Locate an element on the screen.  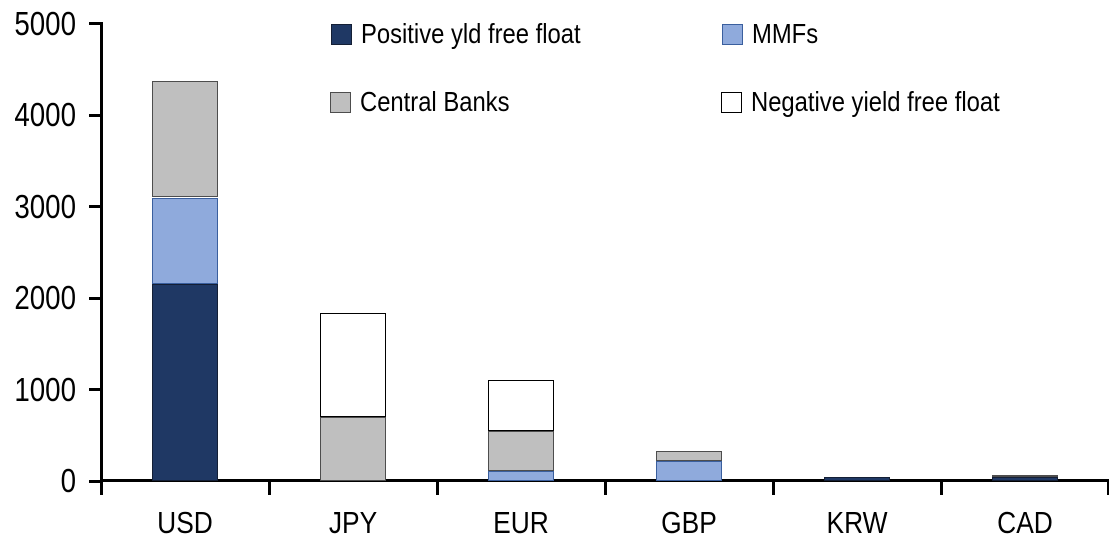
legend-swatch-negative-yield-free-float is located at coordinates (731, 102).